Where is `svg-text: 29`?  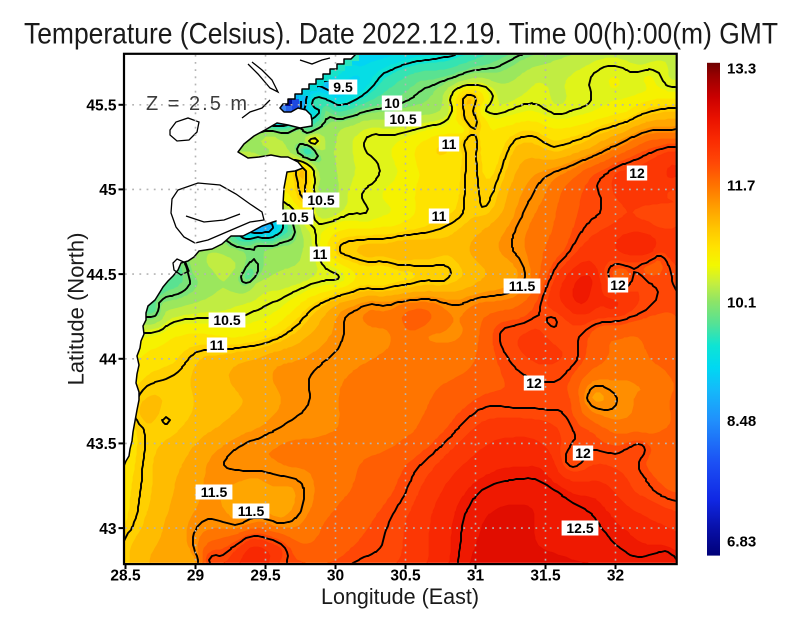 svg-text: 29 is located at coordinates (196, 576).